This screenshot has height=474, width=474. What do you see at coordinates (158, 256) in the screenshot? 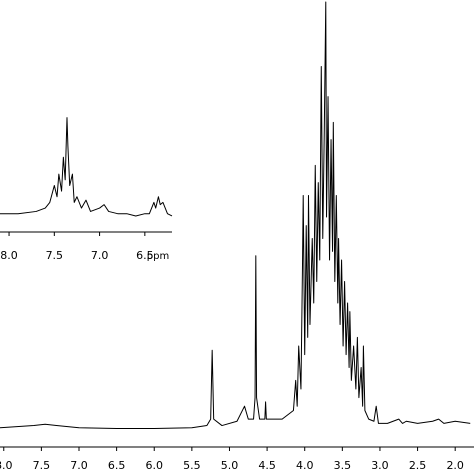
I see `inset-x-label: ppm` at bounding box center [158, 256].